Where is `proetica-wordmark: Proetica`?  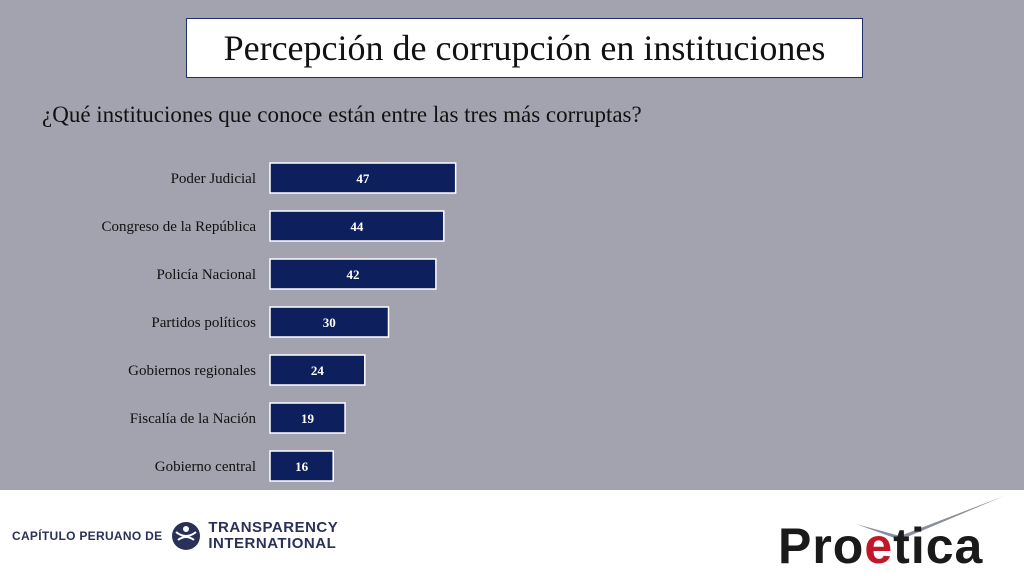 proetica-wordmark: Proetica is located at coordinates (880, 546).